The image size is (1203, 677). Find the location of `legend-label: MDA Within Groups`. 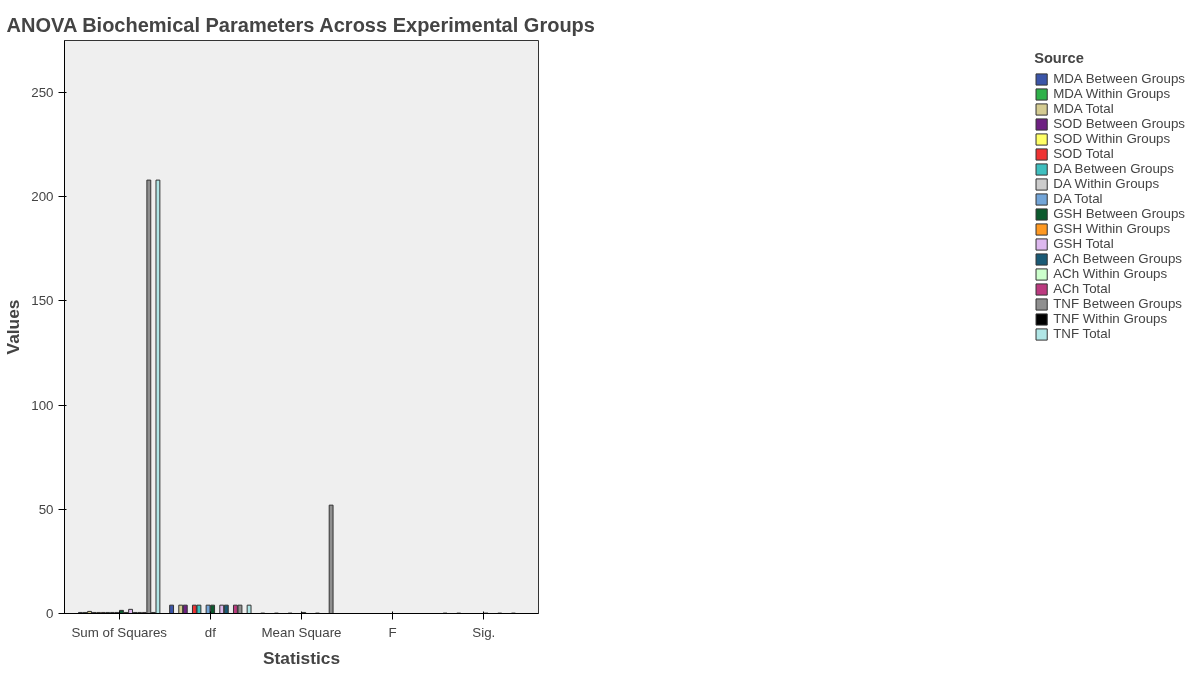

legend-label: MDA Within Groups is located at coordinates (1112, 93).